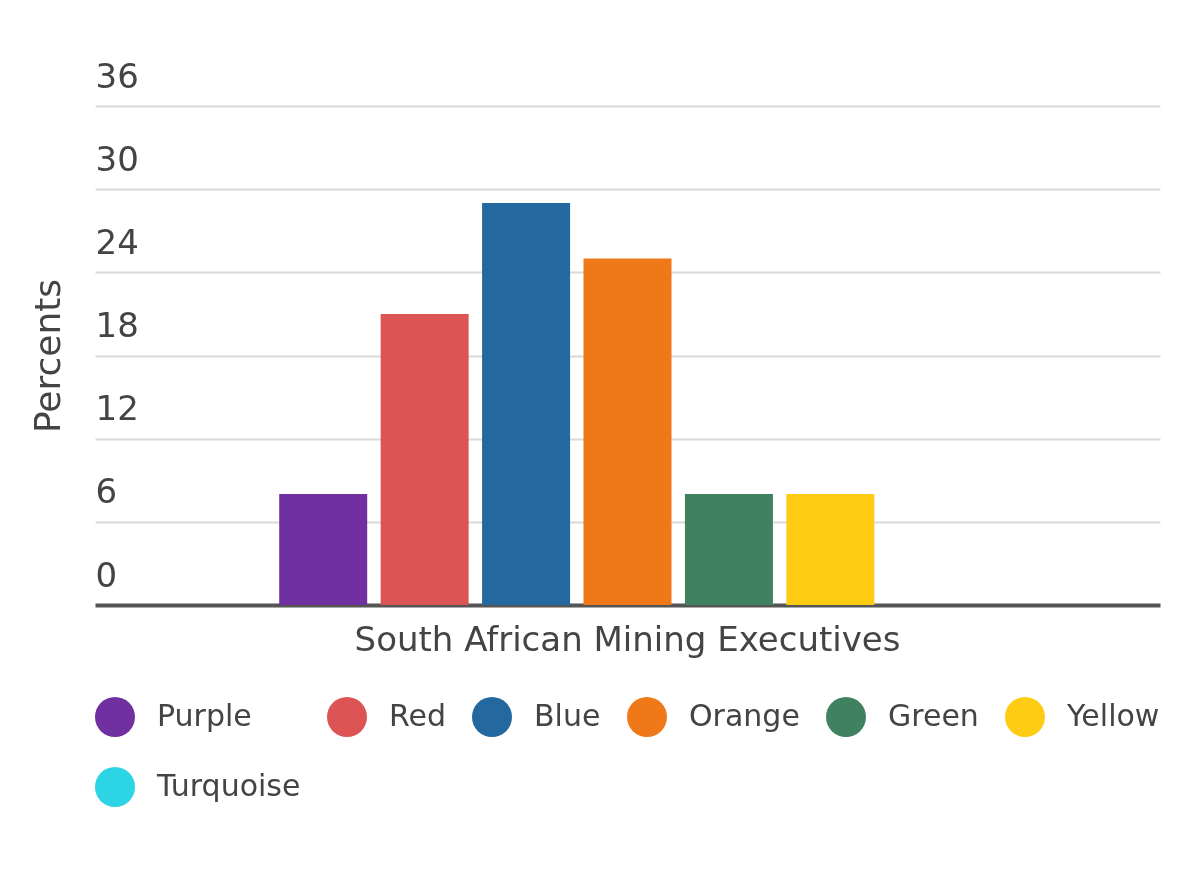  Describe the element at coordinates (106, 574) in the screenshot. I see `y-tick-label: 0` at that location.